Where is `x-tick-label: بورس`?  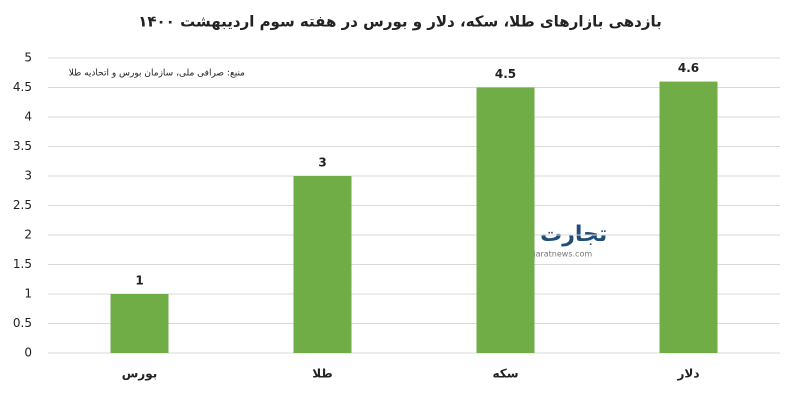
x-tick-label: بورس is located at coordinates (140, 374).